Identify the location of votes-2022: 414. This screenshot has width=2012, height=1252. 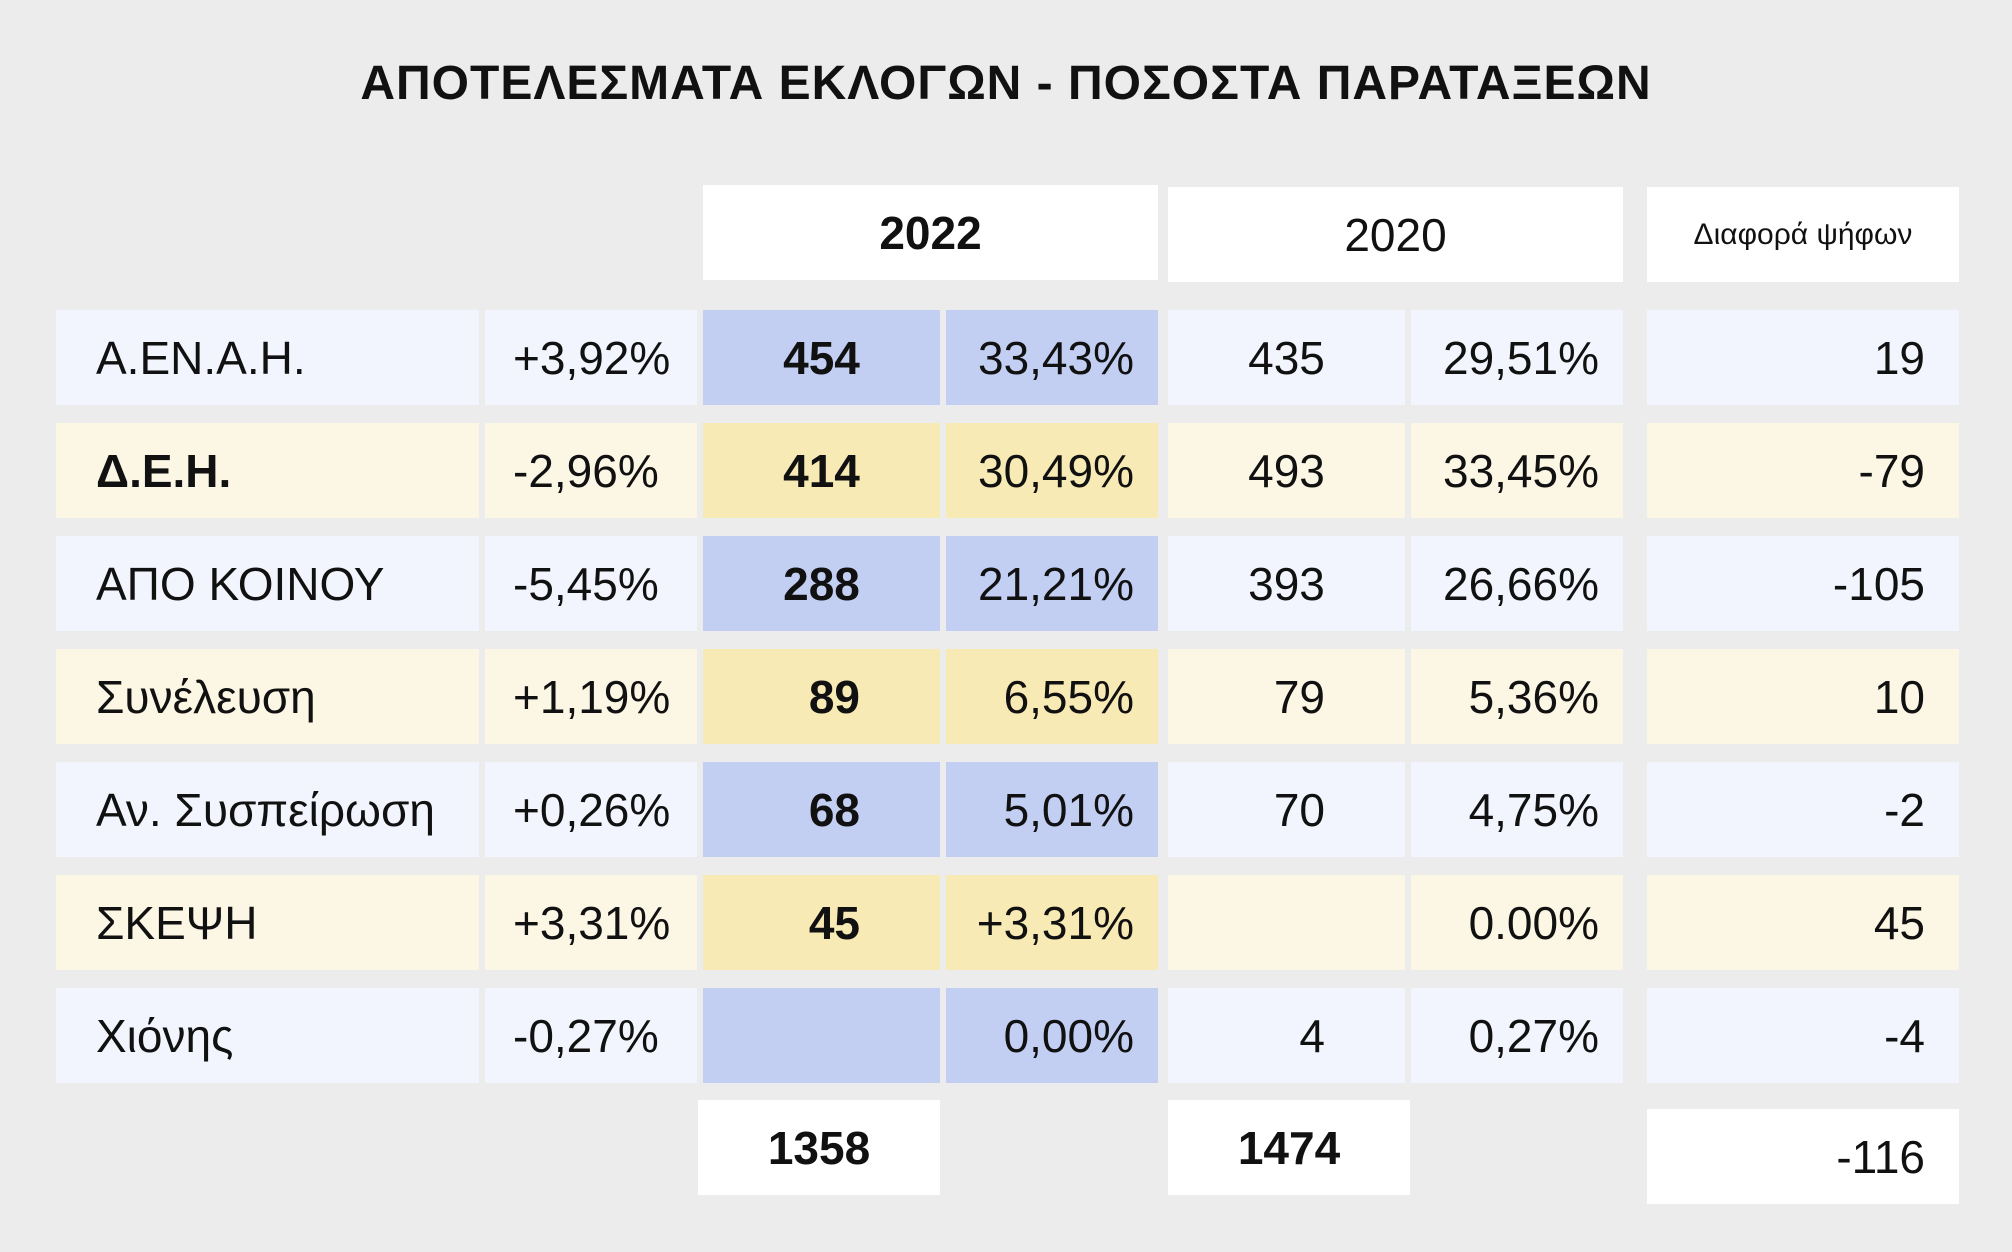
(821, 470).